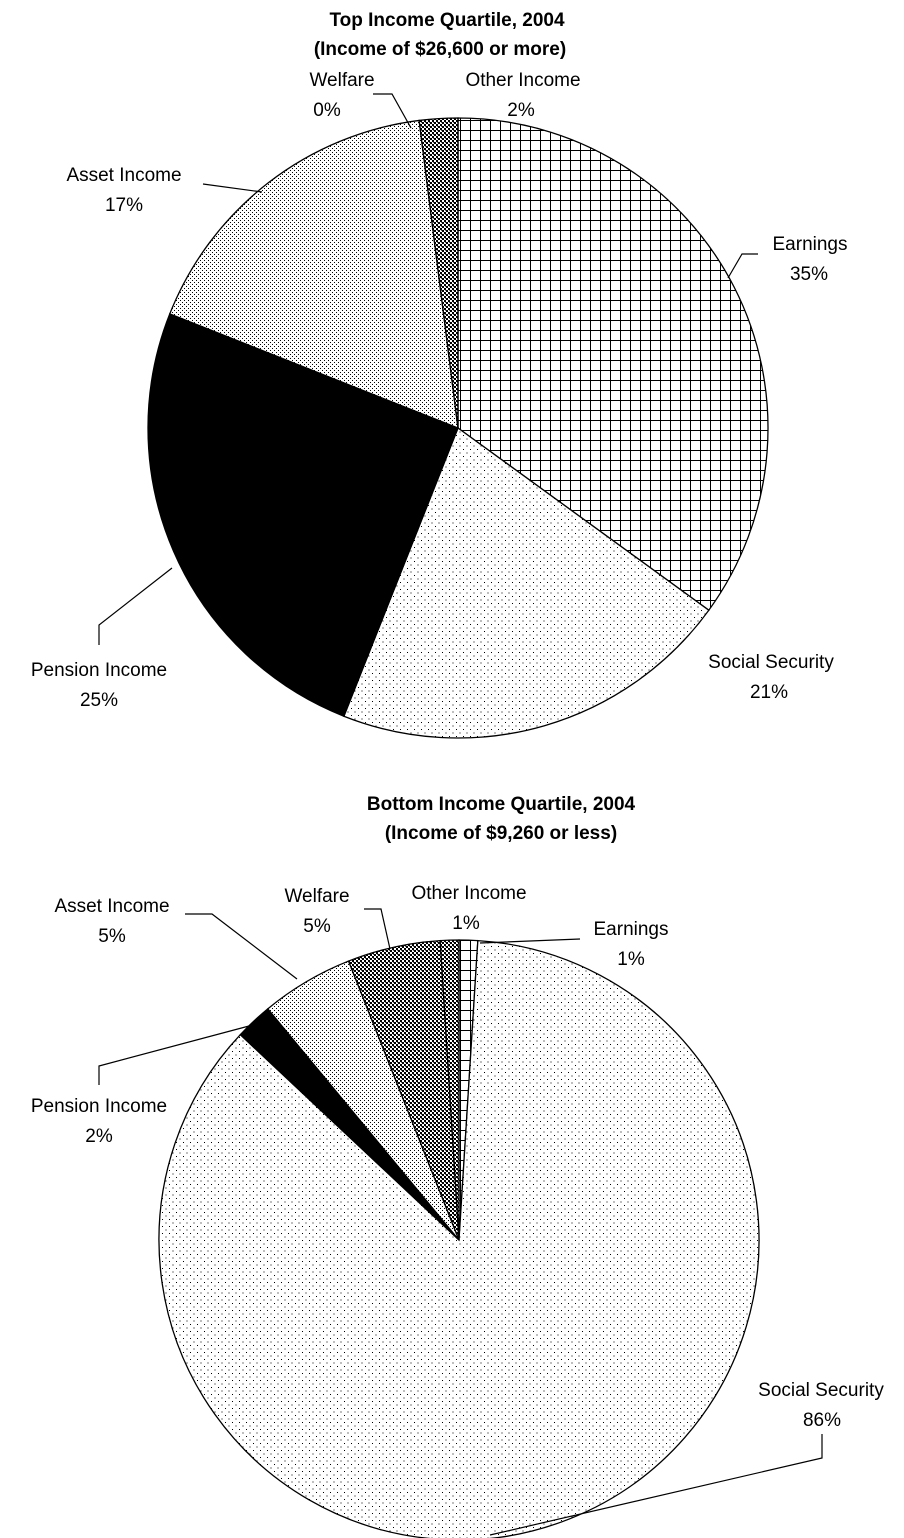 This screenshot has width=904, height=1538. I want to click on bottom-label-social-security: Social Security, so click(821, 1390).